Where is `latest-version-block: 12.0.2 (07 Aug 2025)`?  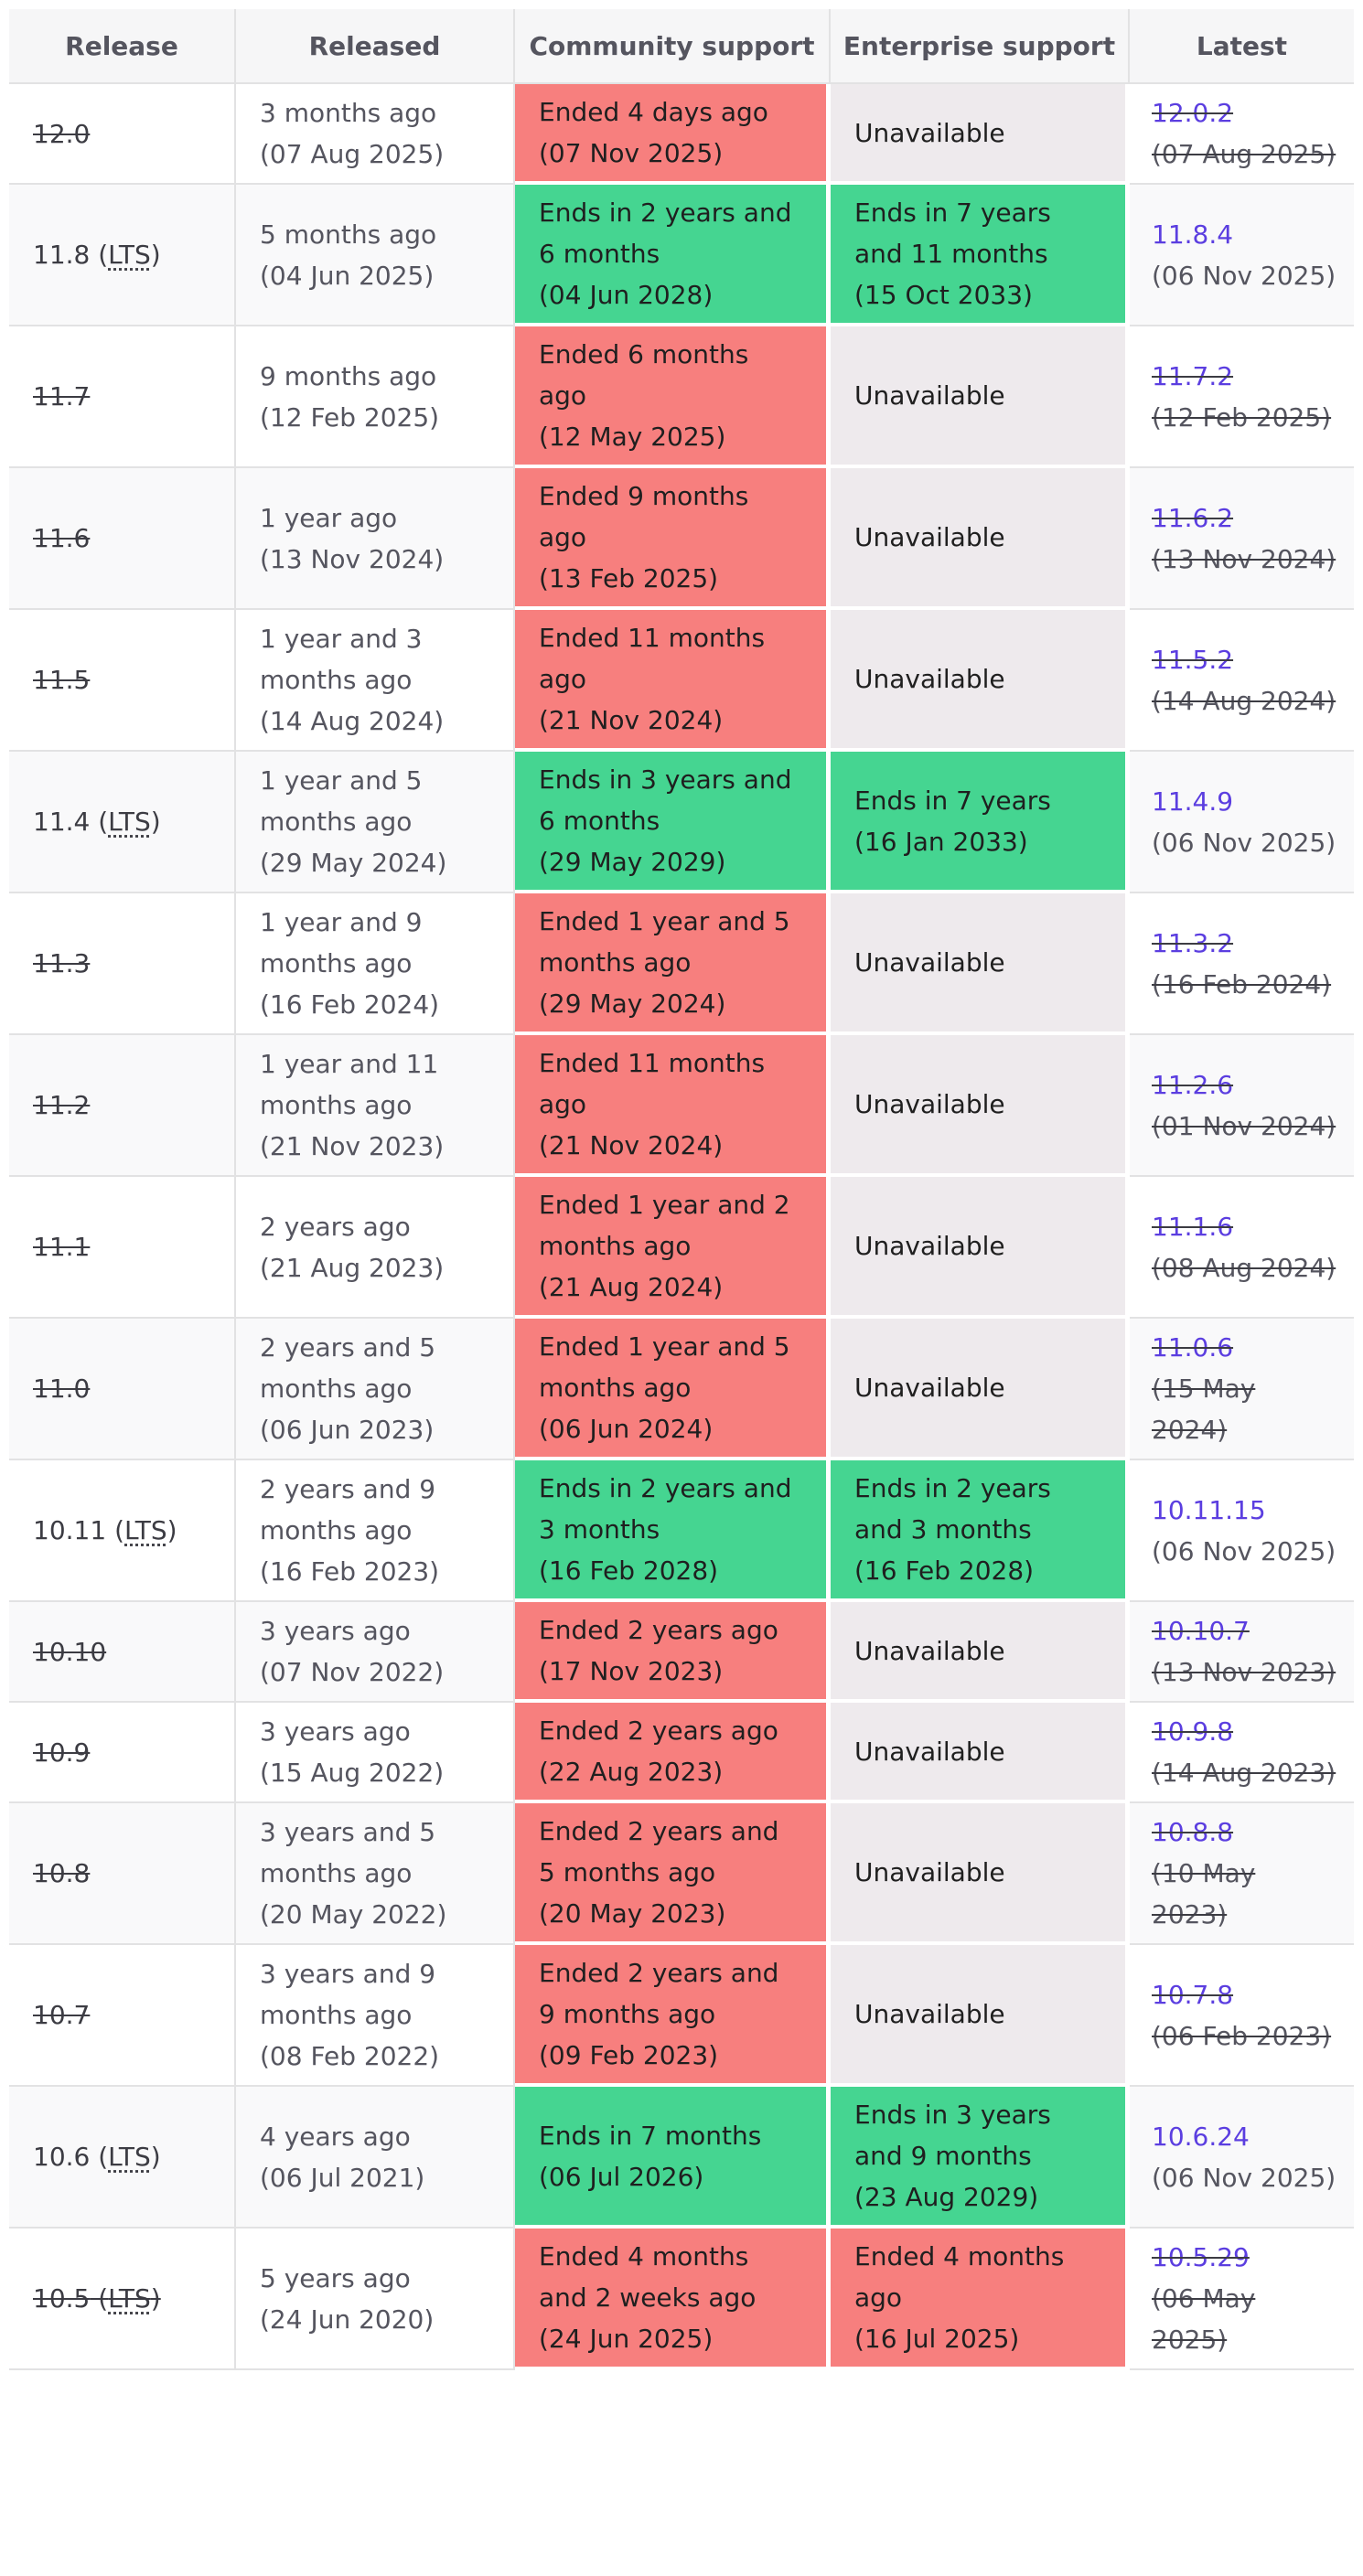 latest-version-block: 12.0.2 (07 Aug 2025) is located at coordinates (1244, 133).